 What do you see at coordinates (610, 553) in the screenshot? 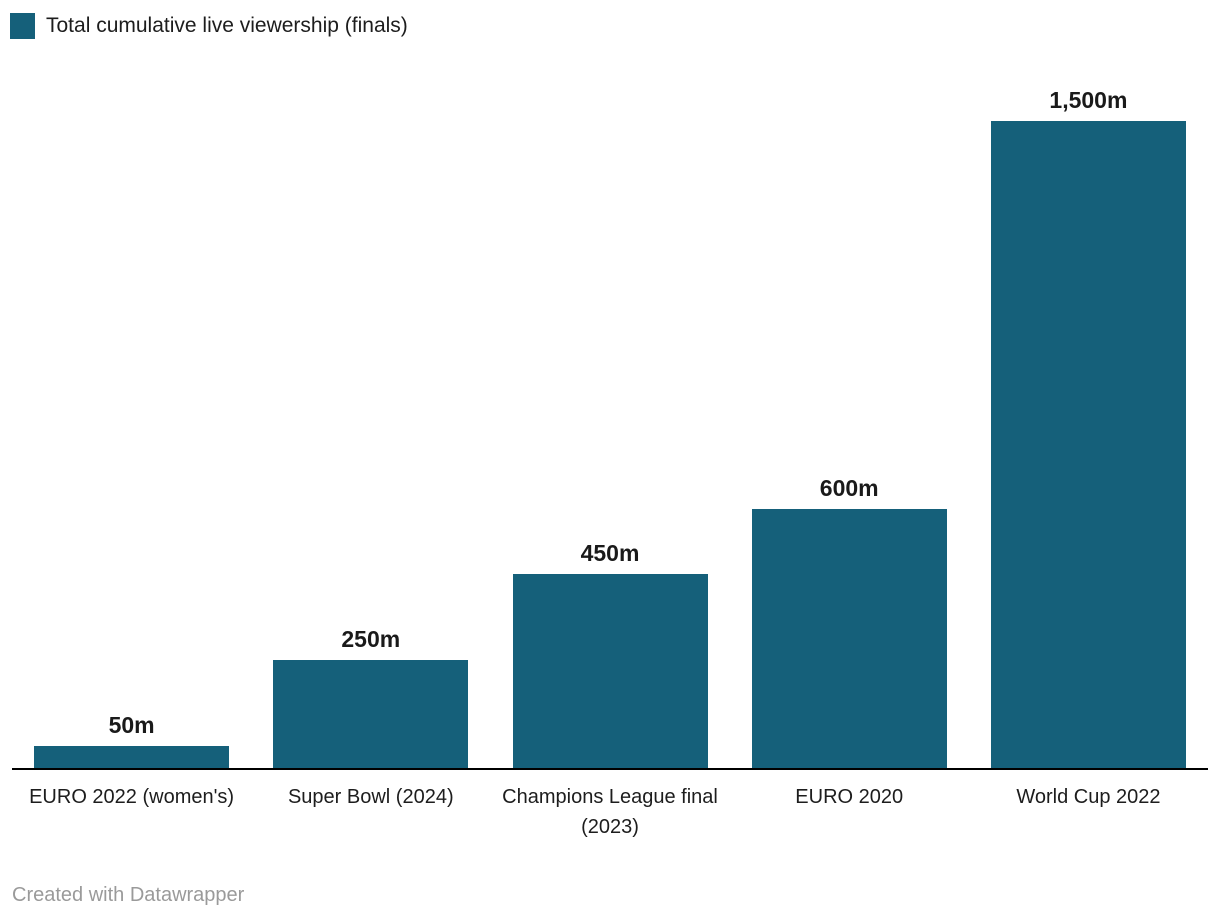
I see `bar-value-label: 450m` at bounding box center [610, 553].